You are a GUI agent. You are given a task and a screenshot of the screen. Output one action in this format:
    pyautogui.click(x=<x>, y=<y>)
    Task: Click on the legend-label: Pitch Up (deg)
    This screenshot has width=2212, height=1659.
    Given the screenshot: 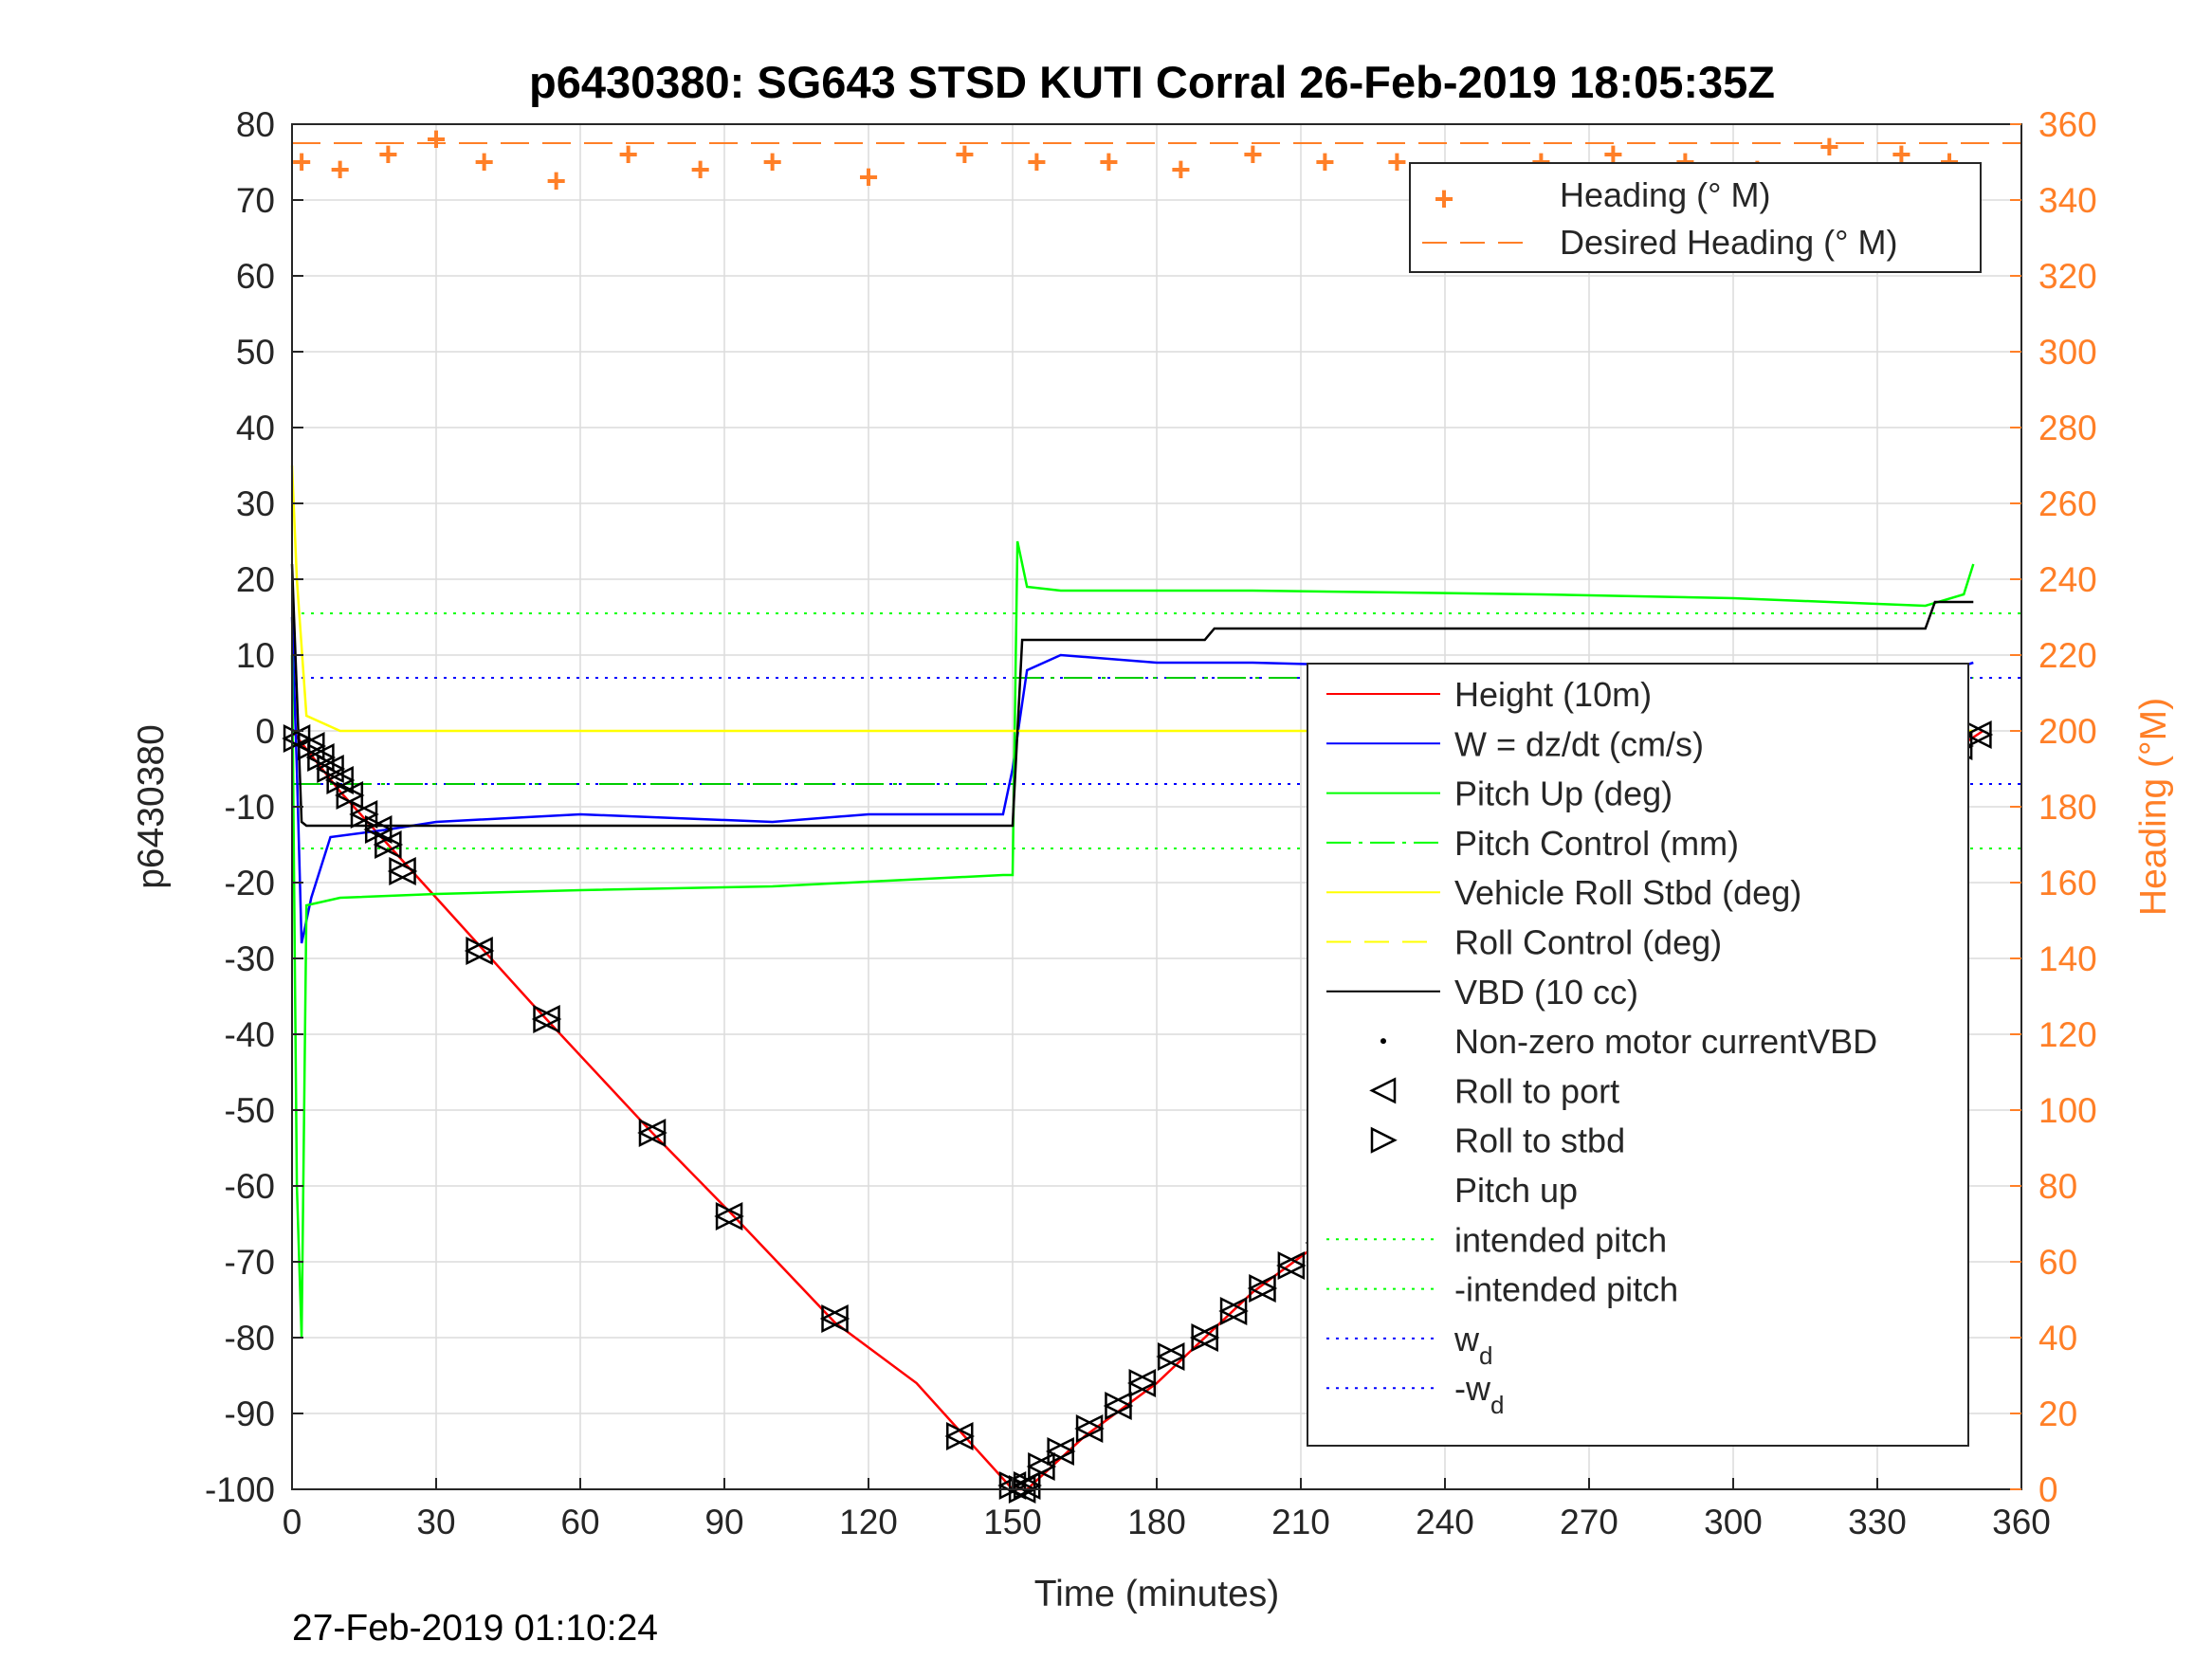 What is the action you would take?
    pyautogui.click(x=1563, y=794)
    